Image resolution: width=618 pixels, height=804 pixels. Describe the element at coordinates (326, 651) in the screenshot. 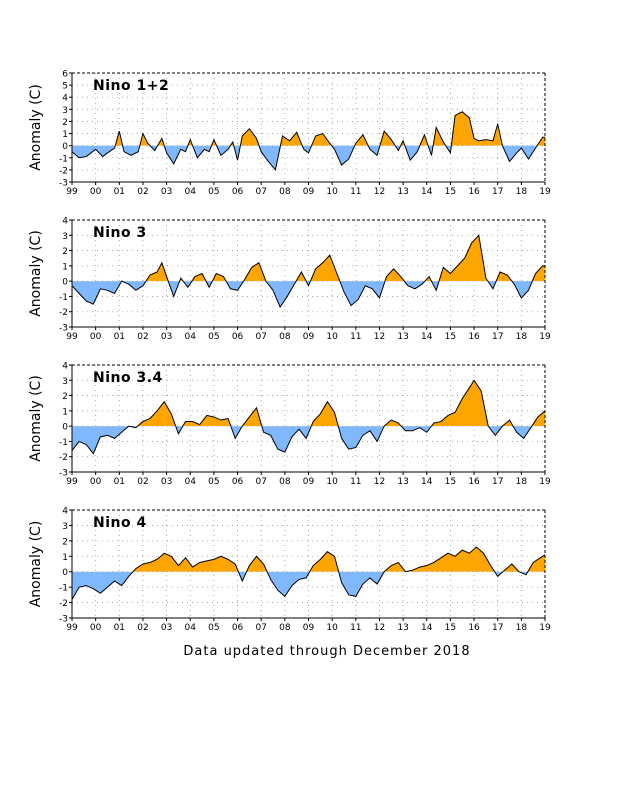

I see `update-footer: Data updated through December 2018` at that location.